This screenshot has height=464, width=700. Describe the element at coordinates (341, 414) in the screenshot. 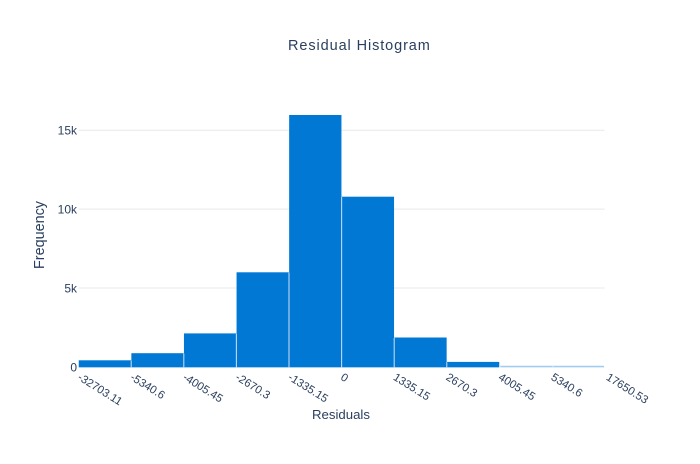

I see `svg-text: Residuals` at that location.